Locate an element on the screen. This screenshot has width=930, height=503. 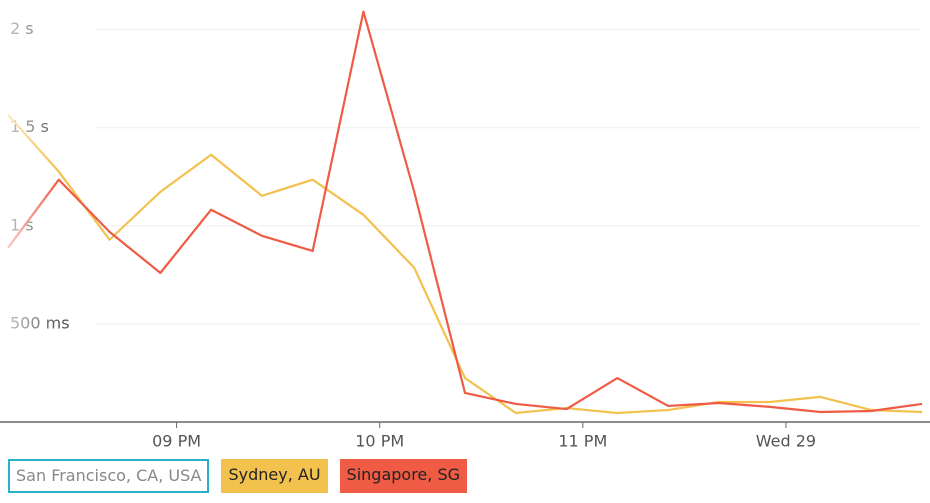
x-tick-label: 11 PM is located at coordinates (582, 441).